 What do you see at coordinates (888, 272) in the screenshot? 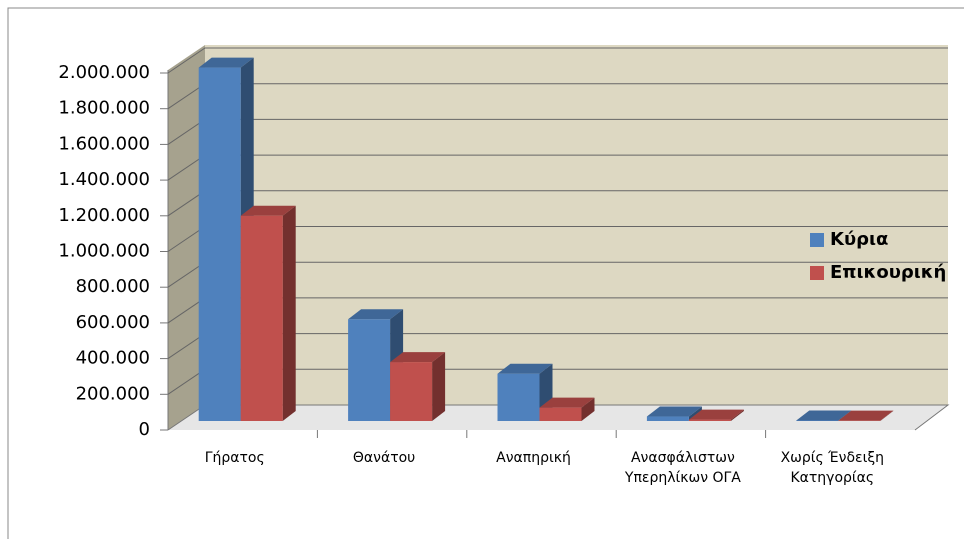
I see `legend-label: Επικουρική` at bounding box center [888, 272].